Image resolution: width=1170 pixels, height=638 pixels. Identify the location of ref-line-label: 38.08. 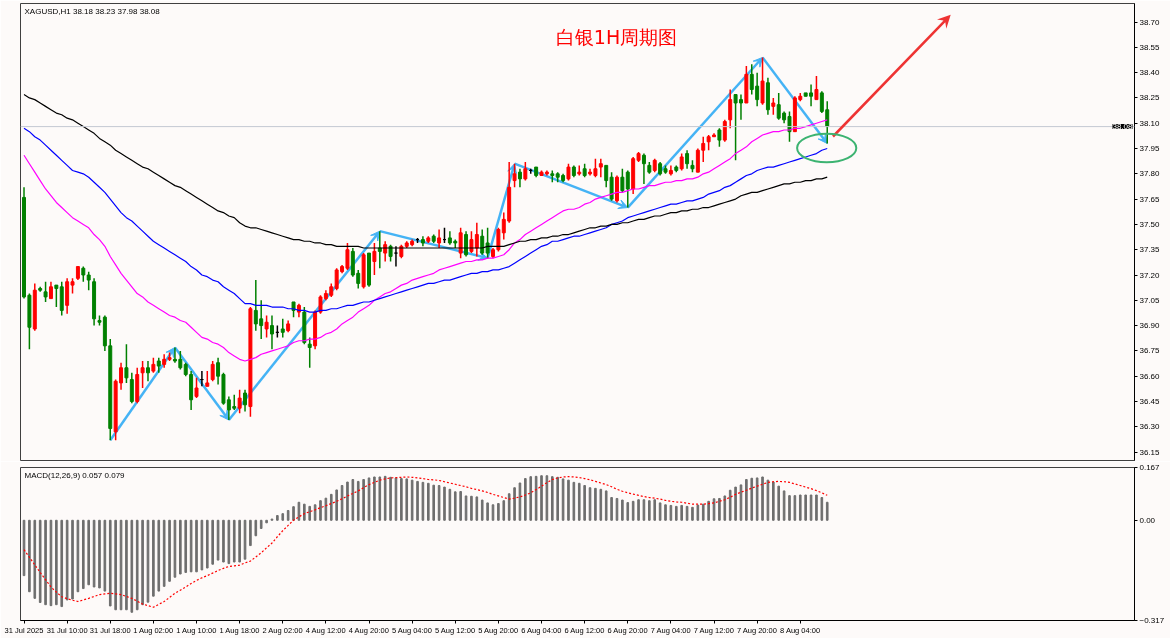
(1123, 127).